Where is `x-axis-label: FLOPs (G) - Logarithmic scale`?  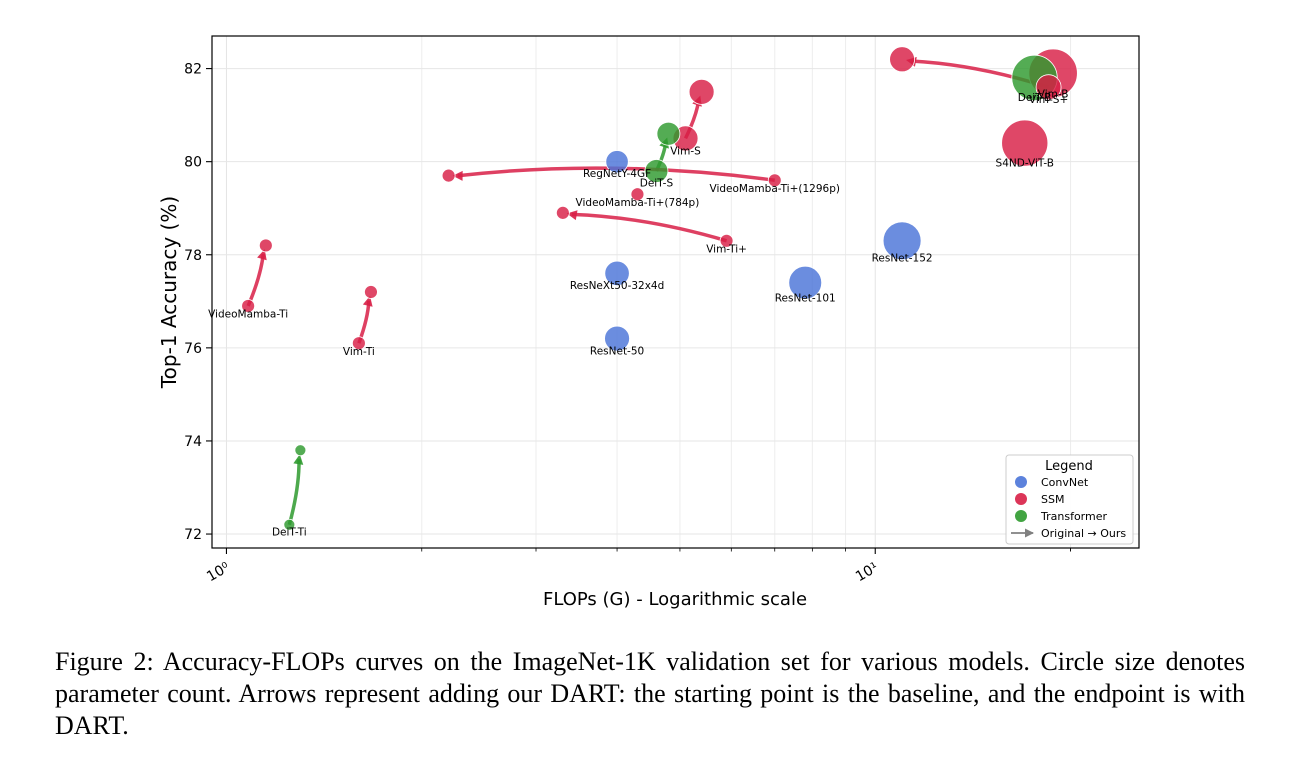 x-axis-label: FLOPs (G) - Logarithmic scale is located at coordinates (675, 599).